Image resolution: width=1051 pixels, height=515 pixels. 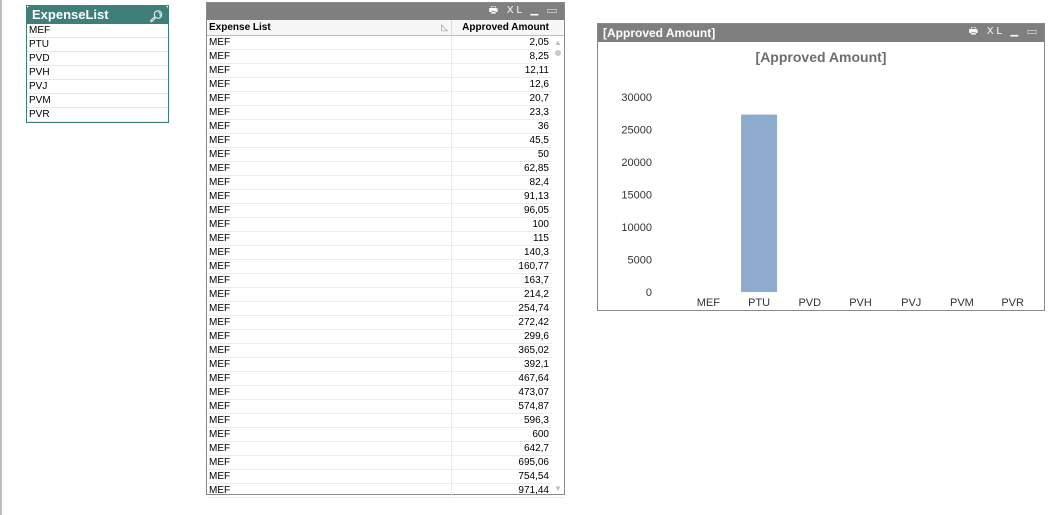 What do you see at coordinates (536, 448) in the screenshot?
I see `cell-amount: 642,7` at bounding box center [536, 448].